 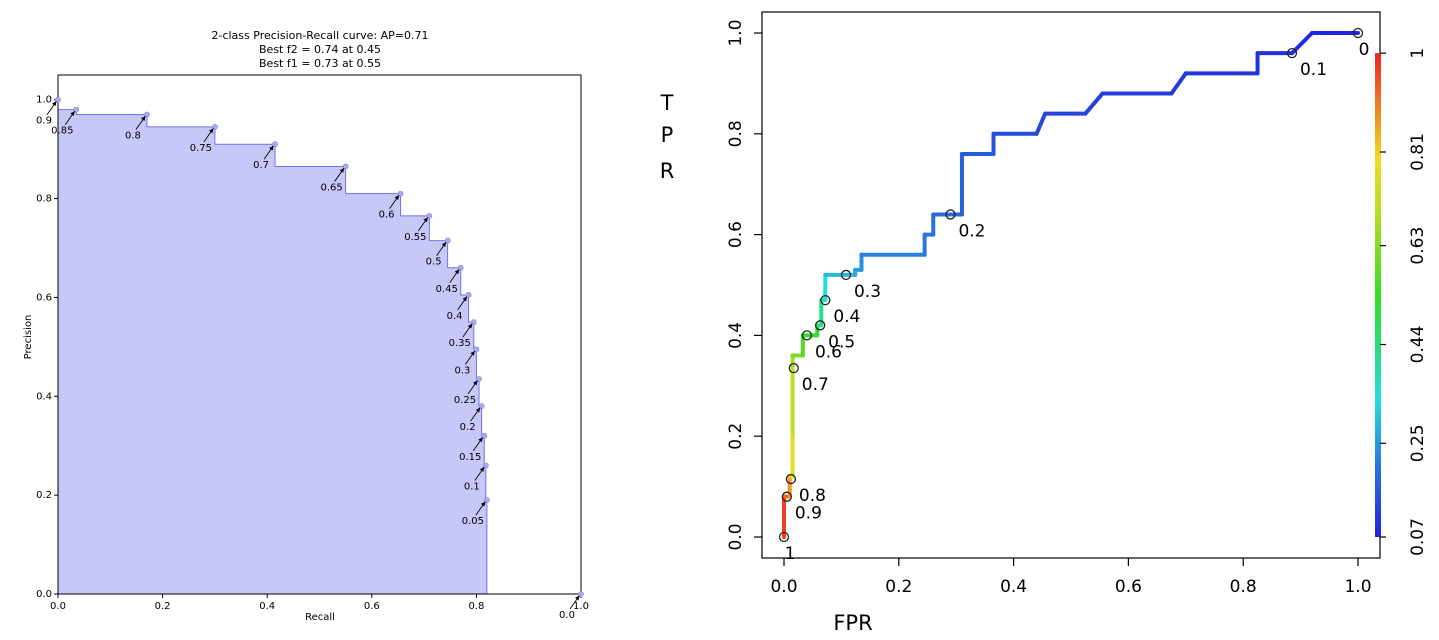 What do you see at coordinates (468, 427) in the screenshot?
I see `pr-threshold-label: 0.2` at bounding box center [468, 427].